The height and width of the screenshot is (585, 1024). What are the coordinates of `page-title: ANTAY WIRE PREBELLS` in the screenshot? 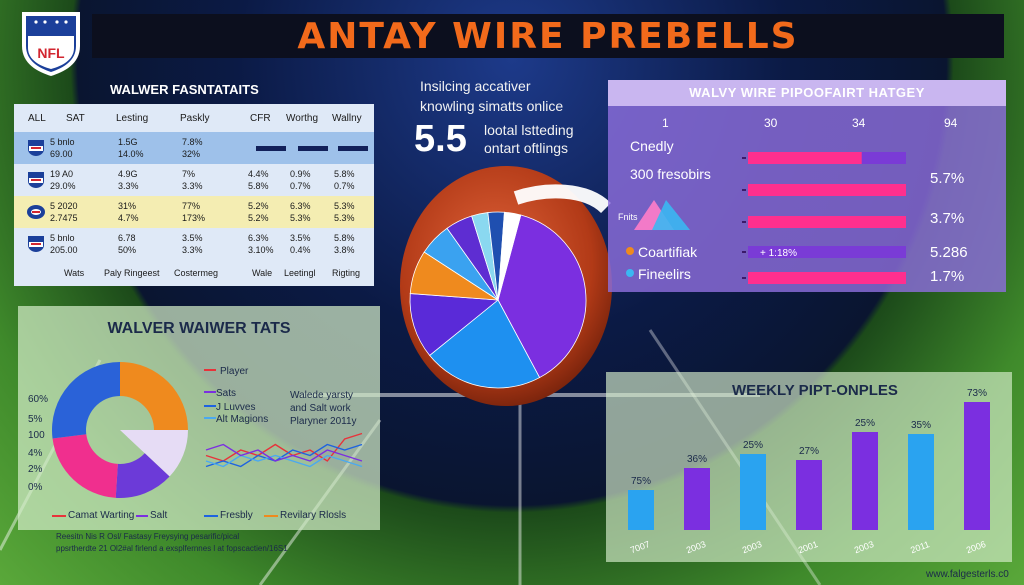 It's located at (548, 36).